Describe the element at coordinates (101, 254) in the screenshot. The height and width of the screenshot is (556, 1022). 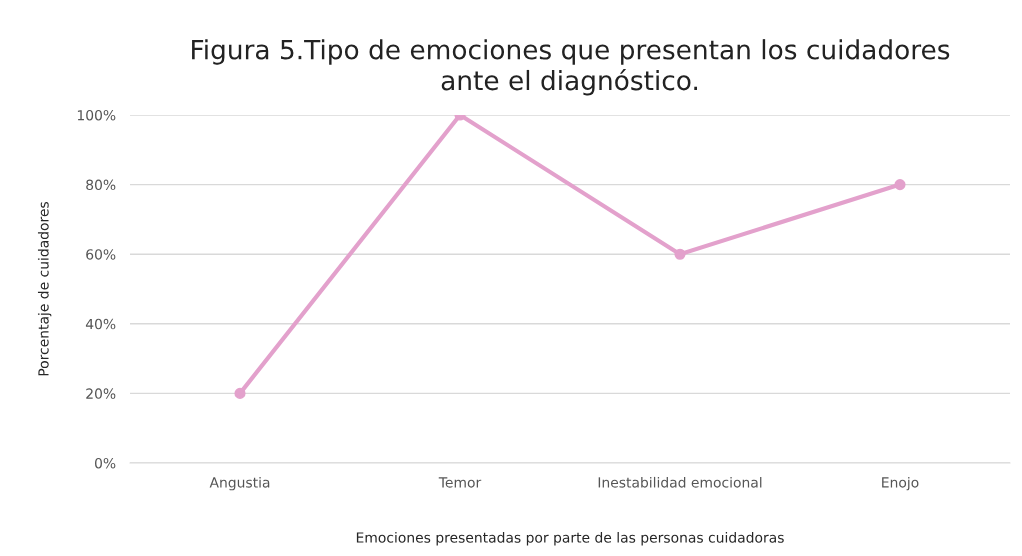
I see `y-tick-label: 60%` at that location.